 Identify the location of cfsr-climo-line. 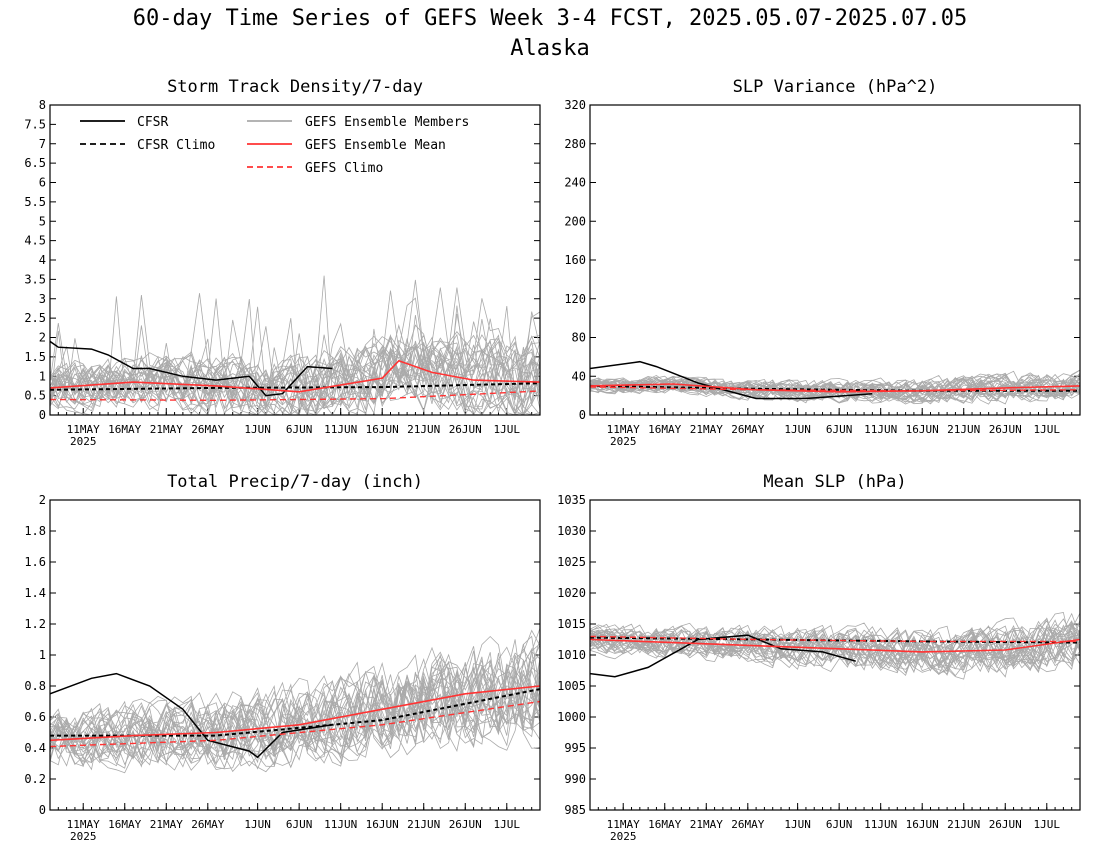
(295, 712).